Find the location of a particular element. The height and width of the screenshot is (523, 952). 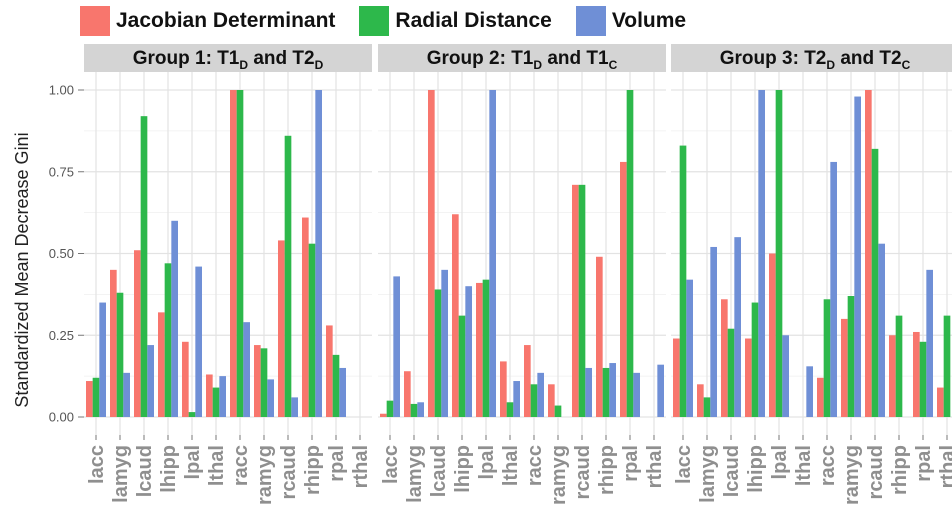

x-tick-label: lacc is located at coordinates (391, 464).